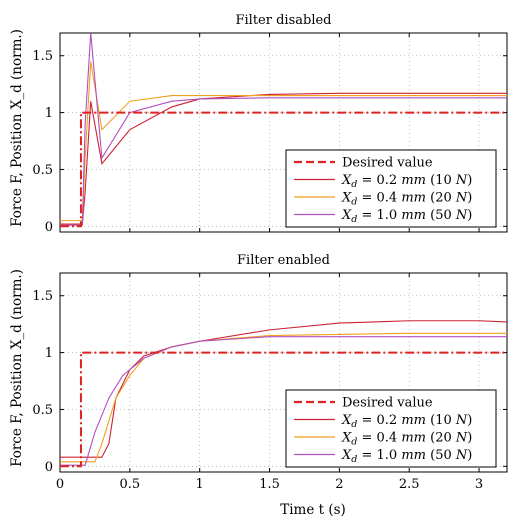  What do you see at coordinates (60, 484) in the screenshot?
I see `x-tick-label: 0` at bounding box center [60, 484].